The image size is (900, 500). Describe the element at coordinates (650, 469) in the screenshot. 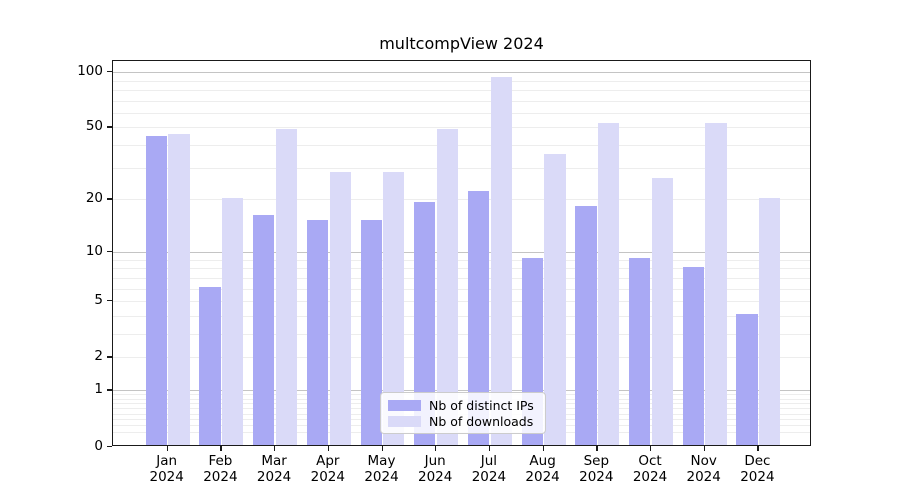

I see `x-tick-label-oct: Oct 2024` at that location.